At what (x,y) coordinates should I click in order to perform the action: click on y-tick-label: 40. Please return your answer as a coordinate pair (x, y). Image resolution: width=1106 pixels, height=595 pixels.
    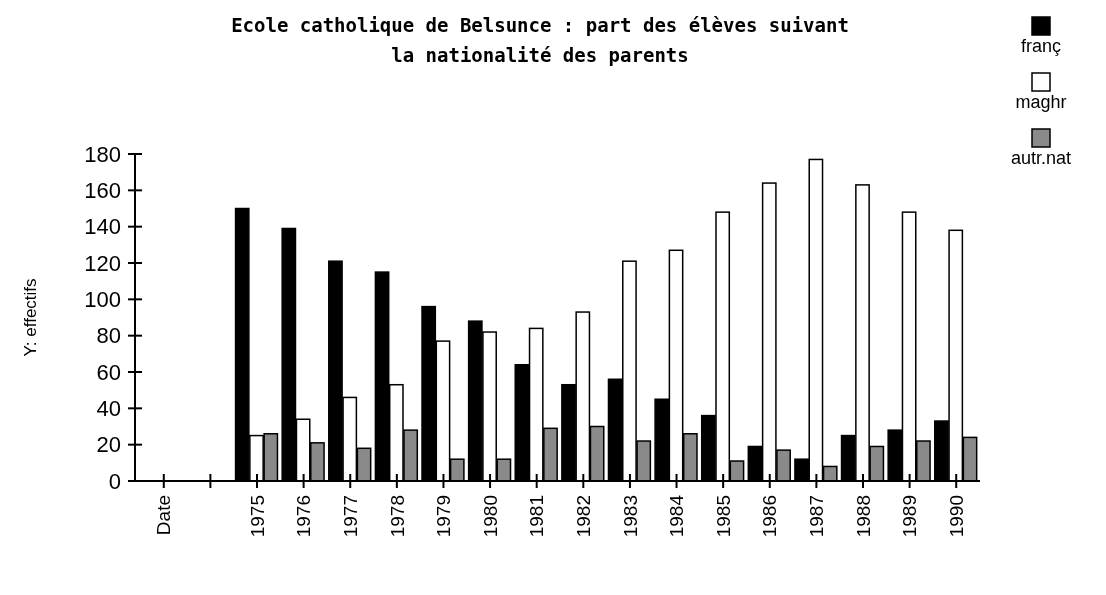
    Looking at the image, I should click on (108, 409).